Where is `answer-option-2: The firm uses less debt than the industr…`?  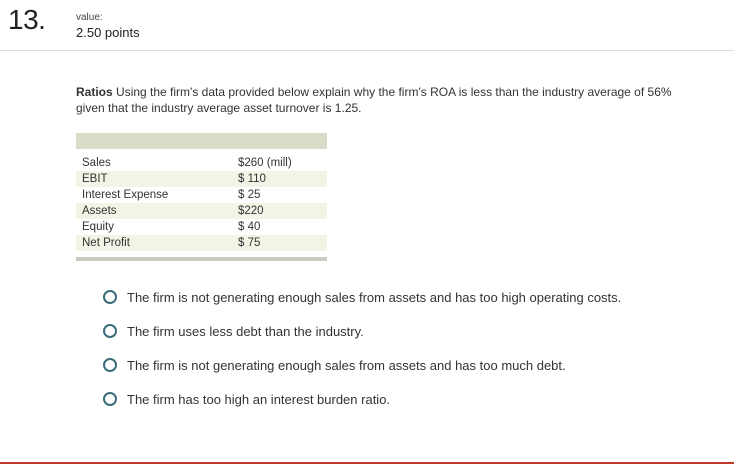 answer-option-2: The firm uses less debt than the industr… is located at coordinates (362, 331).